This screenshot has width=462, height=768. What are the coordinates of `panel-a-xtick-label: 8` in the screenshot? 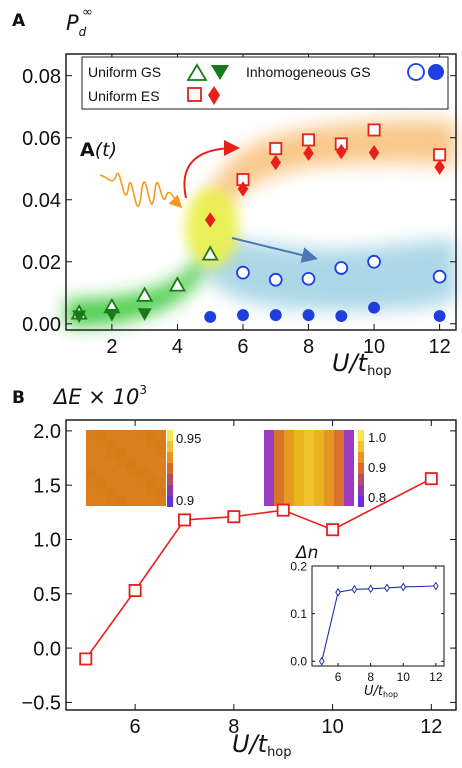 It's located at (308, 347).